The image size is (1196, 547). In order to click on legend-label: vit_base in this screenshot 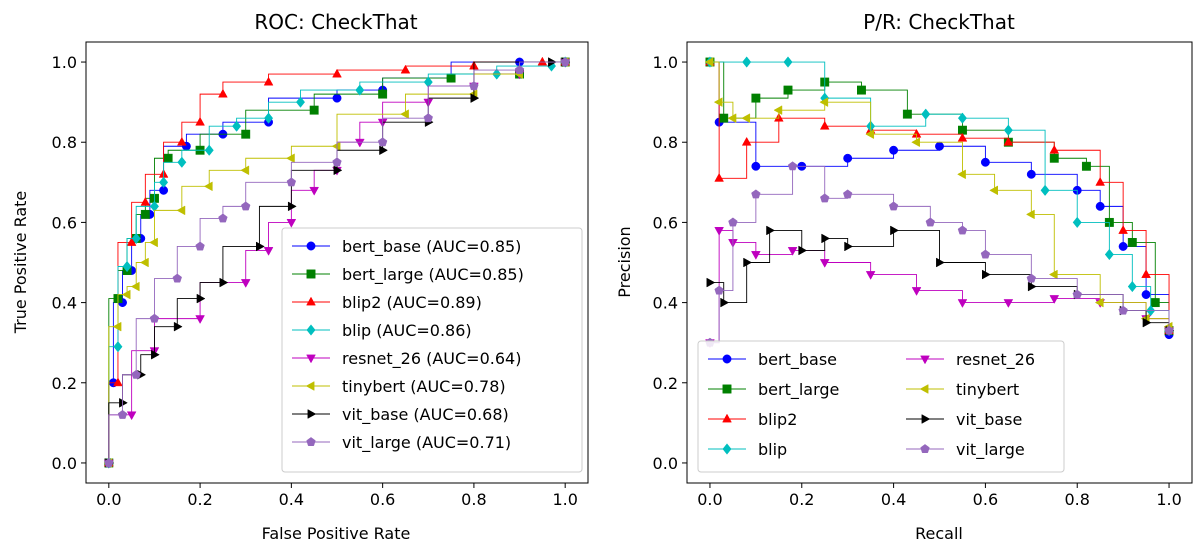, I will do `click(989, 420)`.